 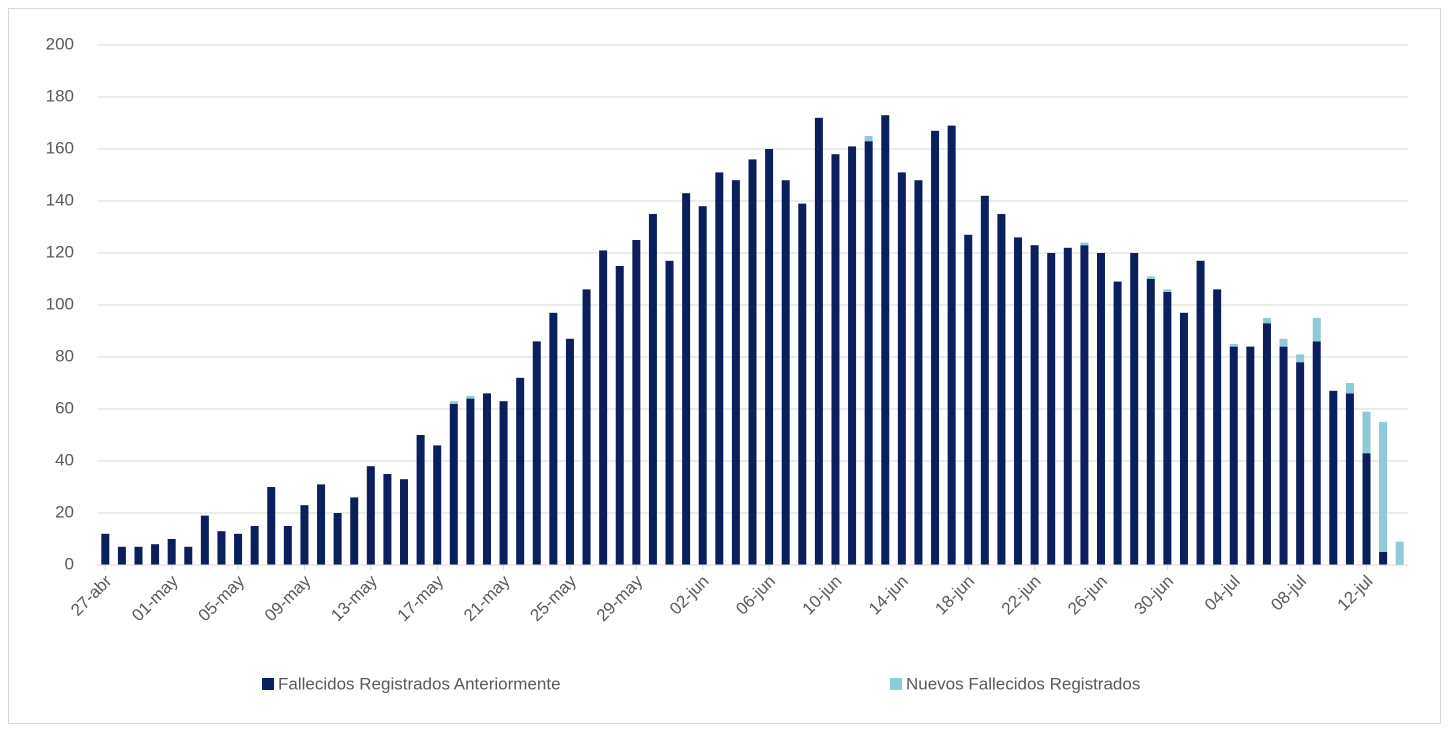 I want to click on legend-label: Nuevos Fallecidos Registrados, so click(x=1023, y=683).